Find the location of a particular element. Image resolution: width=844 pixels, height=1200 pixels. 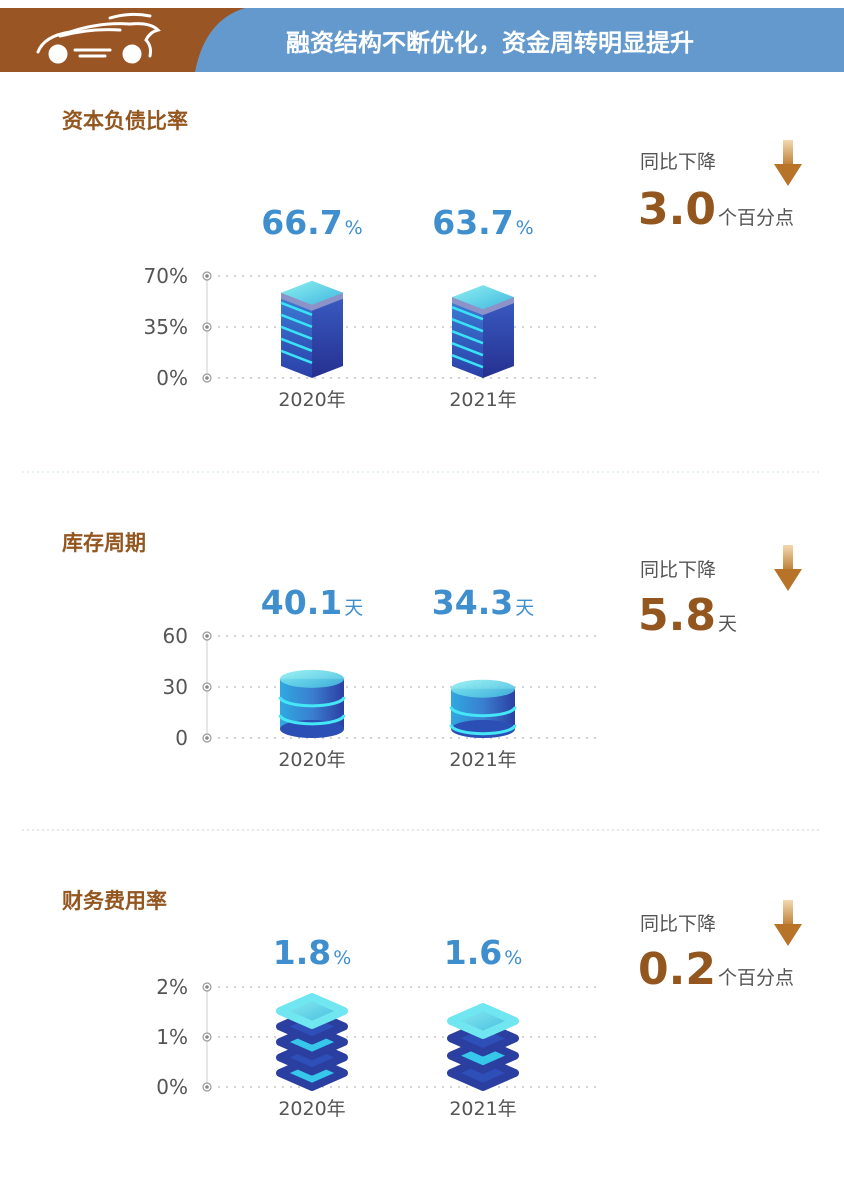

change-value: 3.0 is located at coordinates (677, 209).